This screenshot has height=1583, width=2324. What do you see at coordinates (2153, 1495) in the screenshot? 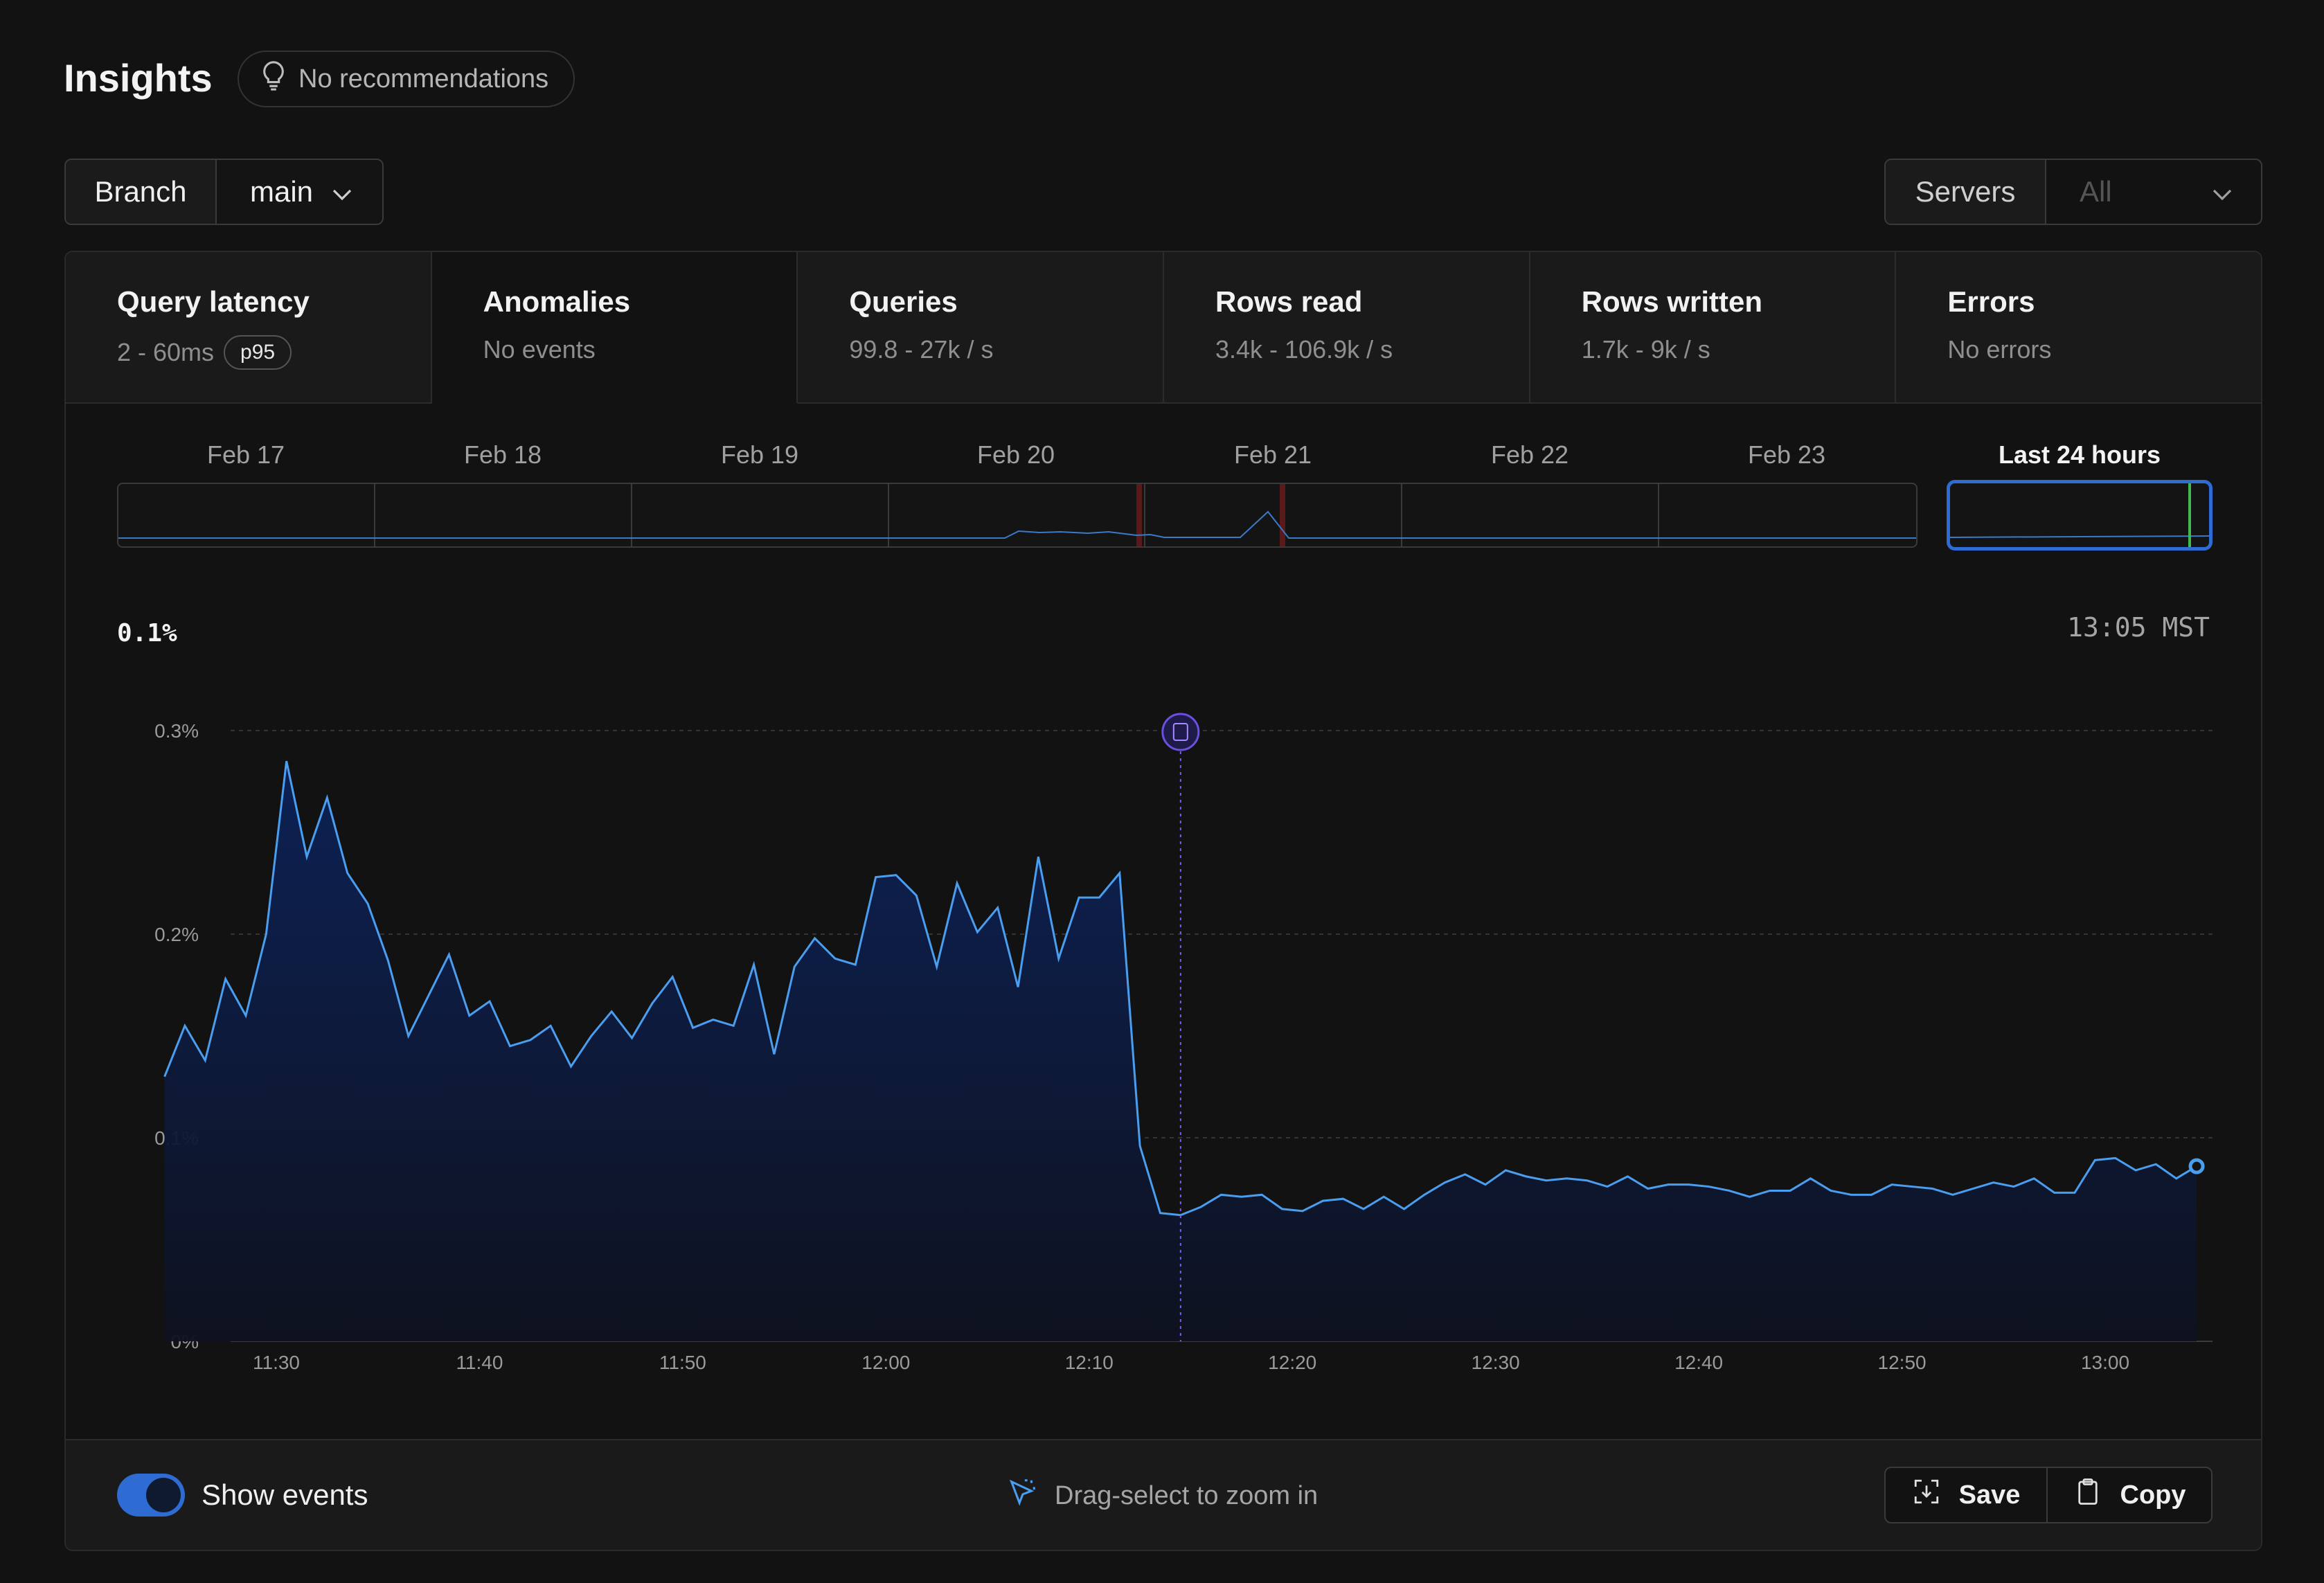
I see `copy-label: Copy` at bounding box center [2153, 1495].